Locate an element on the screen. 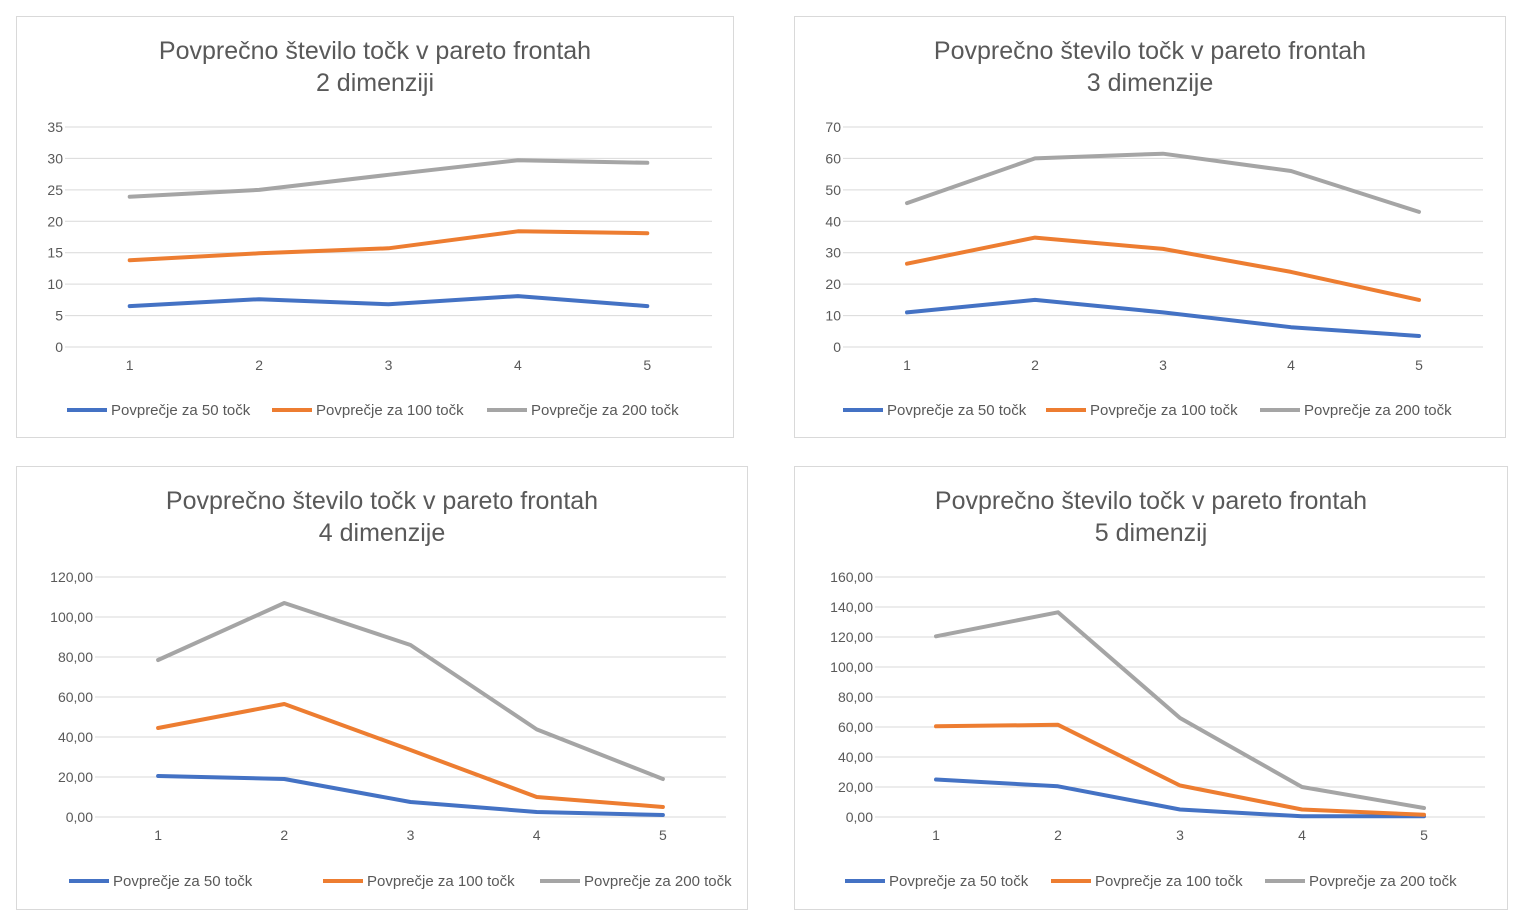 Image resolution: width=1532 pixels, height=922 pixels. y-tick-label: 160,00 is located at coordinates (851, 577).